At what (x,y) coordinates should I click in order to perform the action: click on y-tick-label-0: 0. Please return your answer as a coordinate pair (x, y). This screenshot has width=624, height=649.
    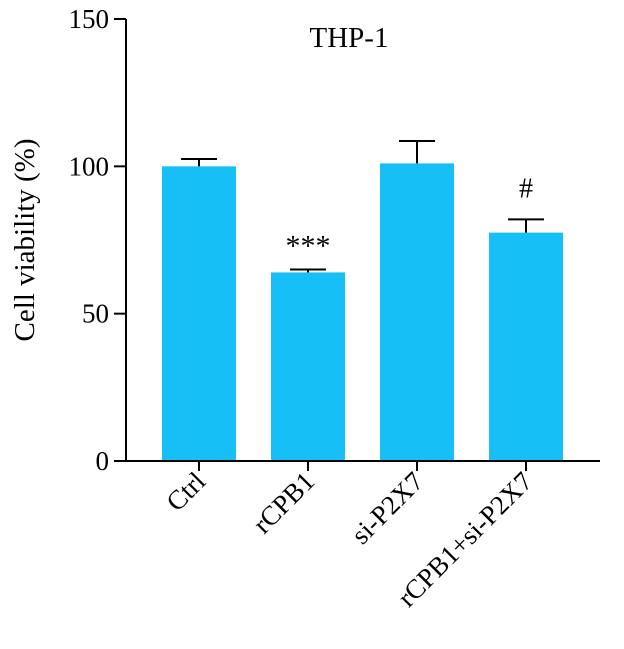
    Looking at the image, I should click on (103, 461).